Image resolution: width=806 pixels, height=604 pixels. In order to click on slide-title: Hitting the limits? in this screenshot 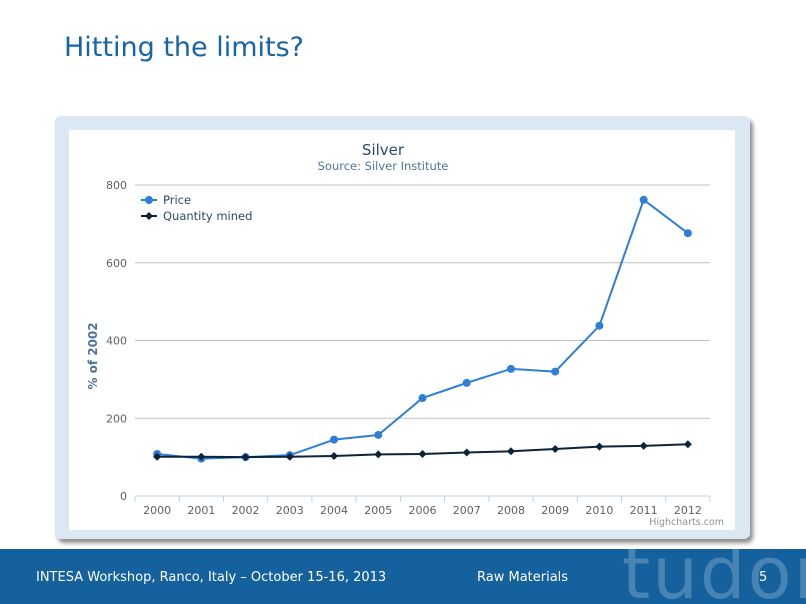, I will do `click(184, 47)`.